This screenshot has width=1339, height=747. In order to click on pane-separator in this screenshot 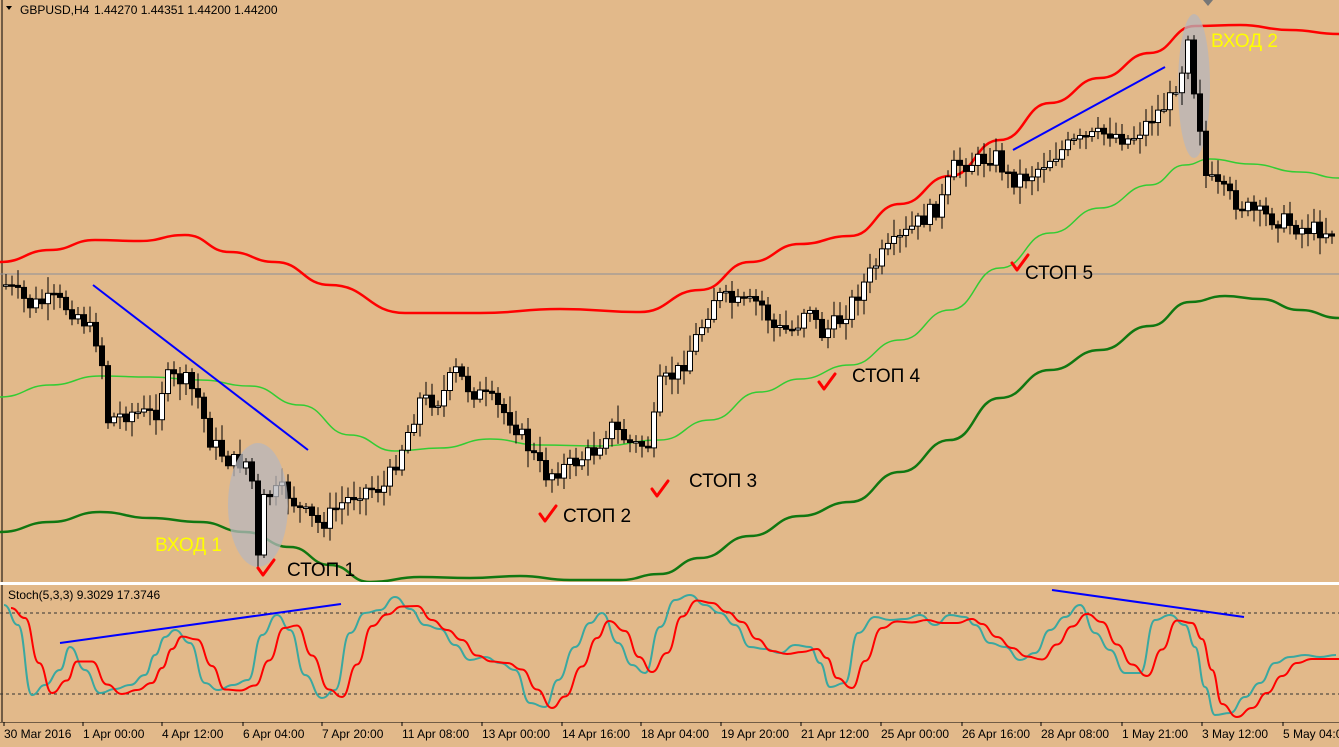, I will do `click(669, 583)`.